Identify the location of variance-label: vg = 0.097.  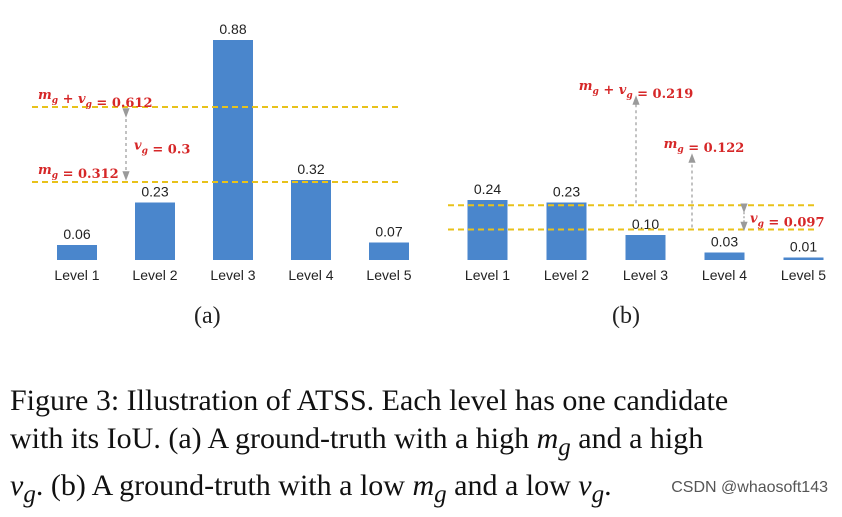
(787, 220).